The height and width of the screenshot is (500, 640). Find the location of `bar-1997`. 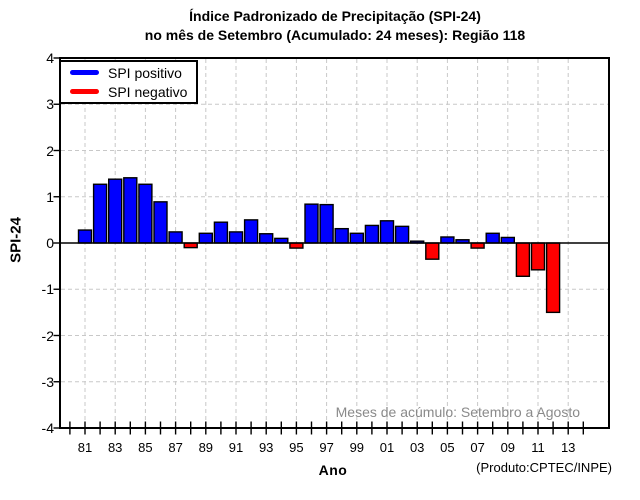

bar-1997 is located at coordinates (326, 223).